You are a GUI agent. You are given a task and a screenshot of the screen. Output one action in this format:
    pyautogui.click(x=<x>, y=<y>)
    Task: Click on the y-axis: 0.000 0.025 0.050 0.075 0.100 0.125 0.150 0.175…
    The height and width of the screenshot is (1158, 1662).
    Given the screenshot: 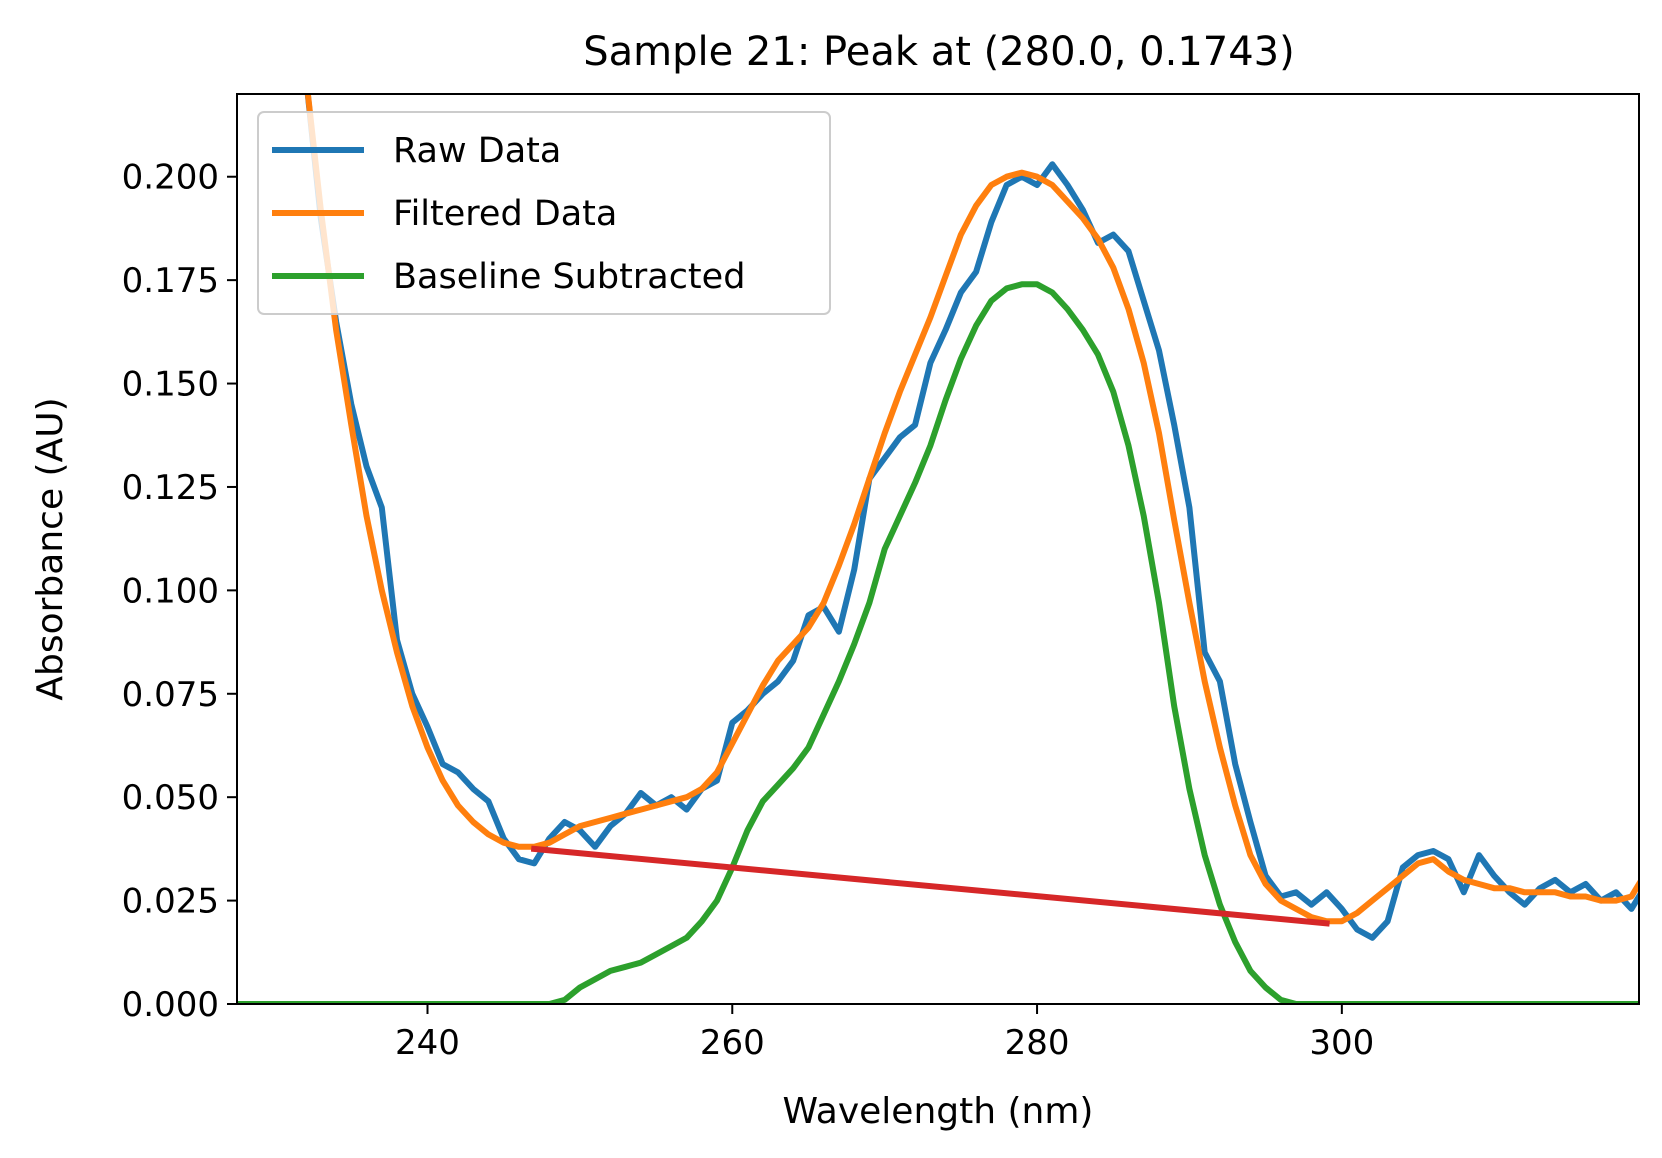 What is the action you would take?
    pyautogui.click(x=179, y=591)
    